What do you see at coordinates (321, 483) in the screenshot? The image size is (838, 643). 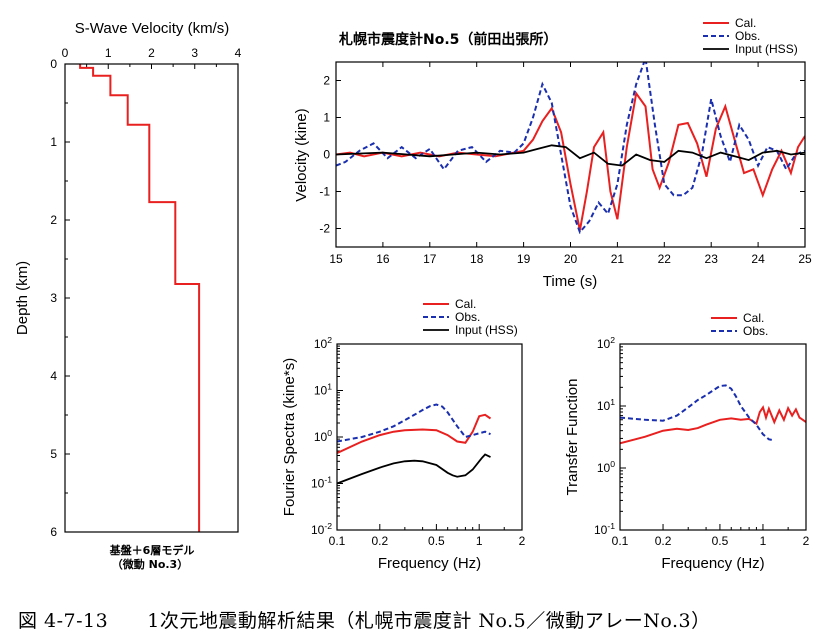 I see `fourier-ytick-label: 10⁻¹` at bounding box center [321, 483].